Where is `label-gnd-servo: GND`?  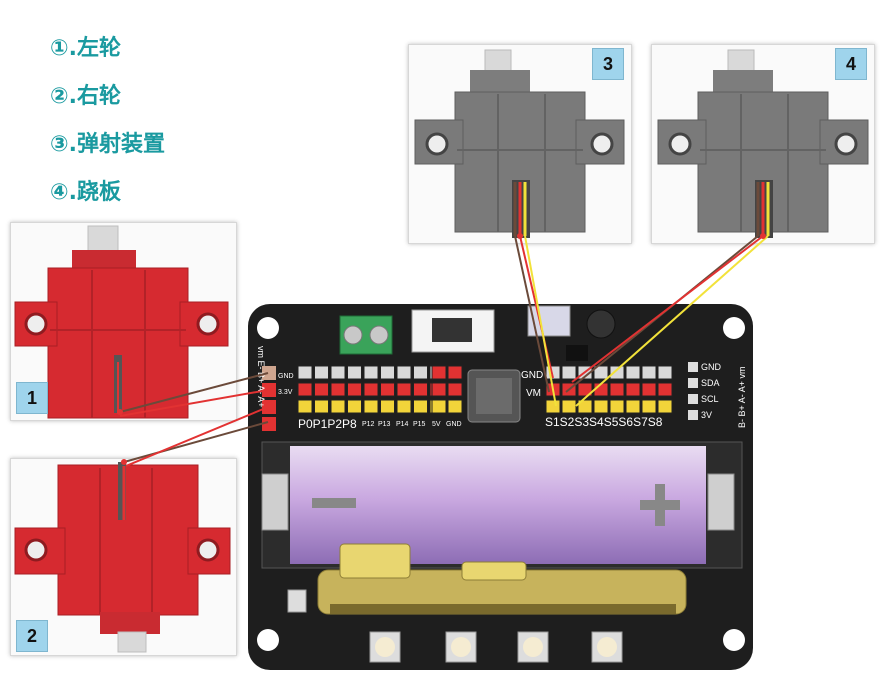 label-gnd-servo: GND is located at coordinates (532, 375).